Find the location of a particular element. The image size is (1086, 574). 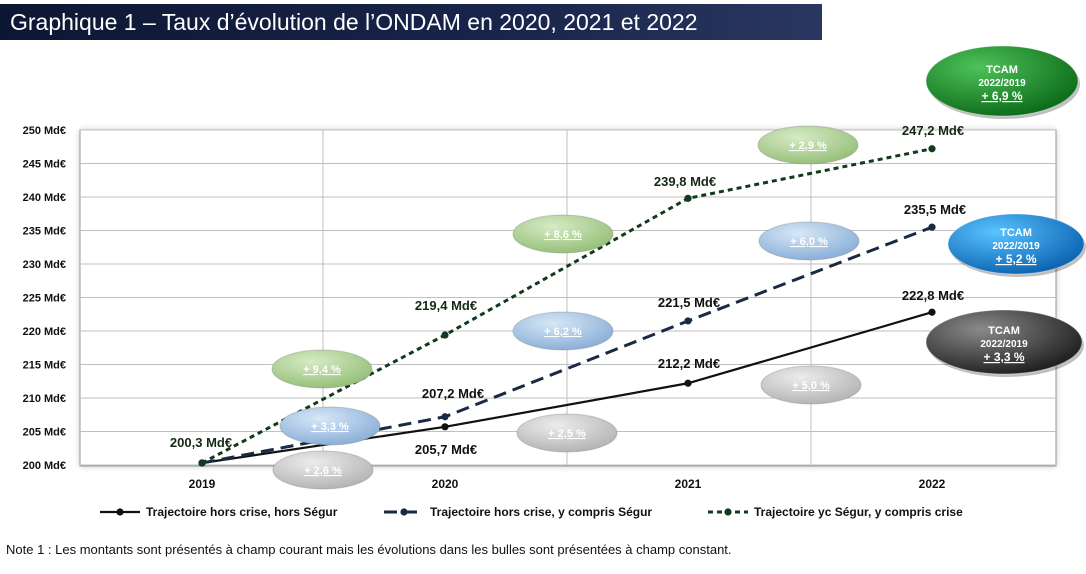

tcam-value: + 3,3 % is located at coordinates (1003, 357).